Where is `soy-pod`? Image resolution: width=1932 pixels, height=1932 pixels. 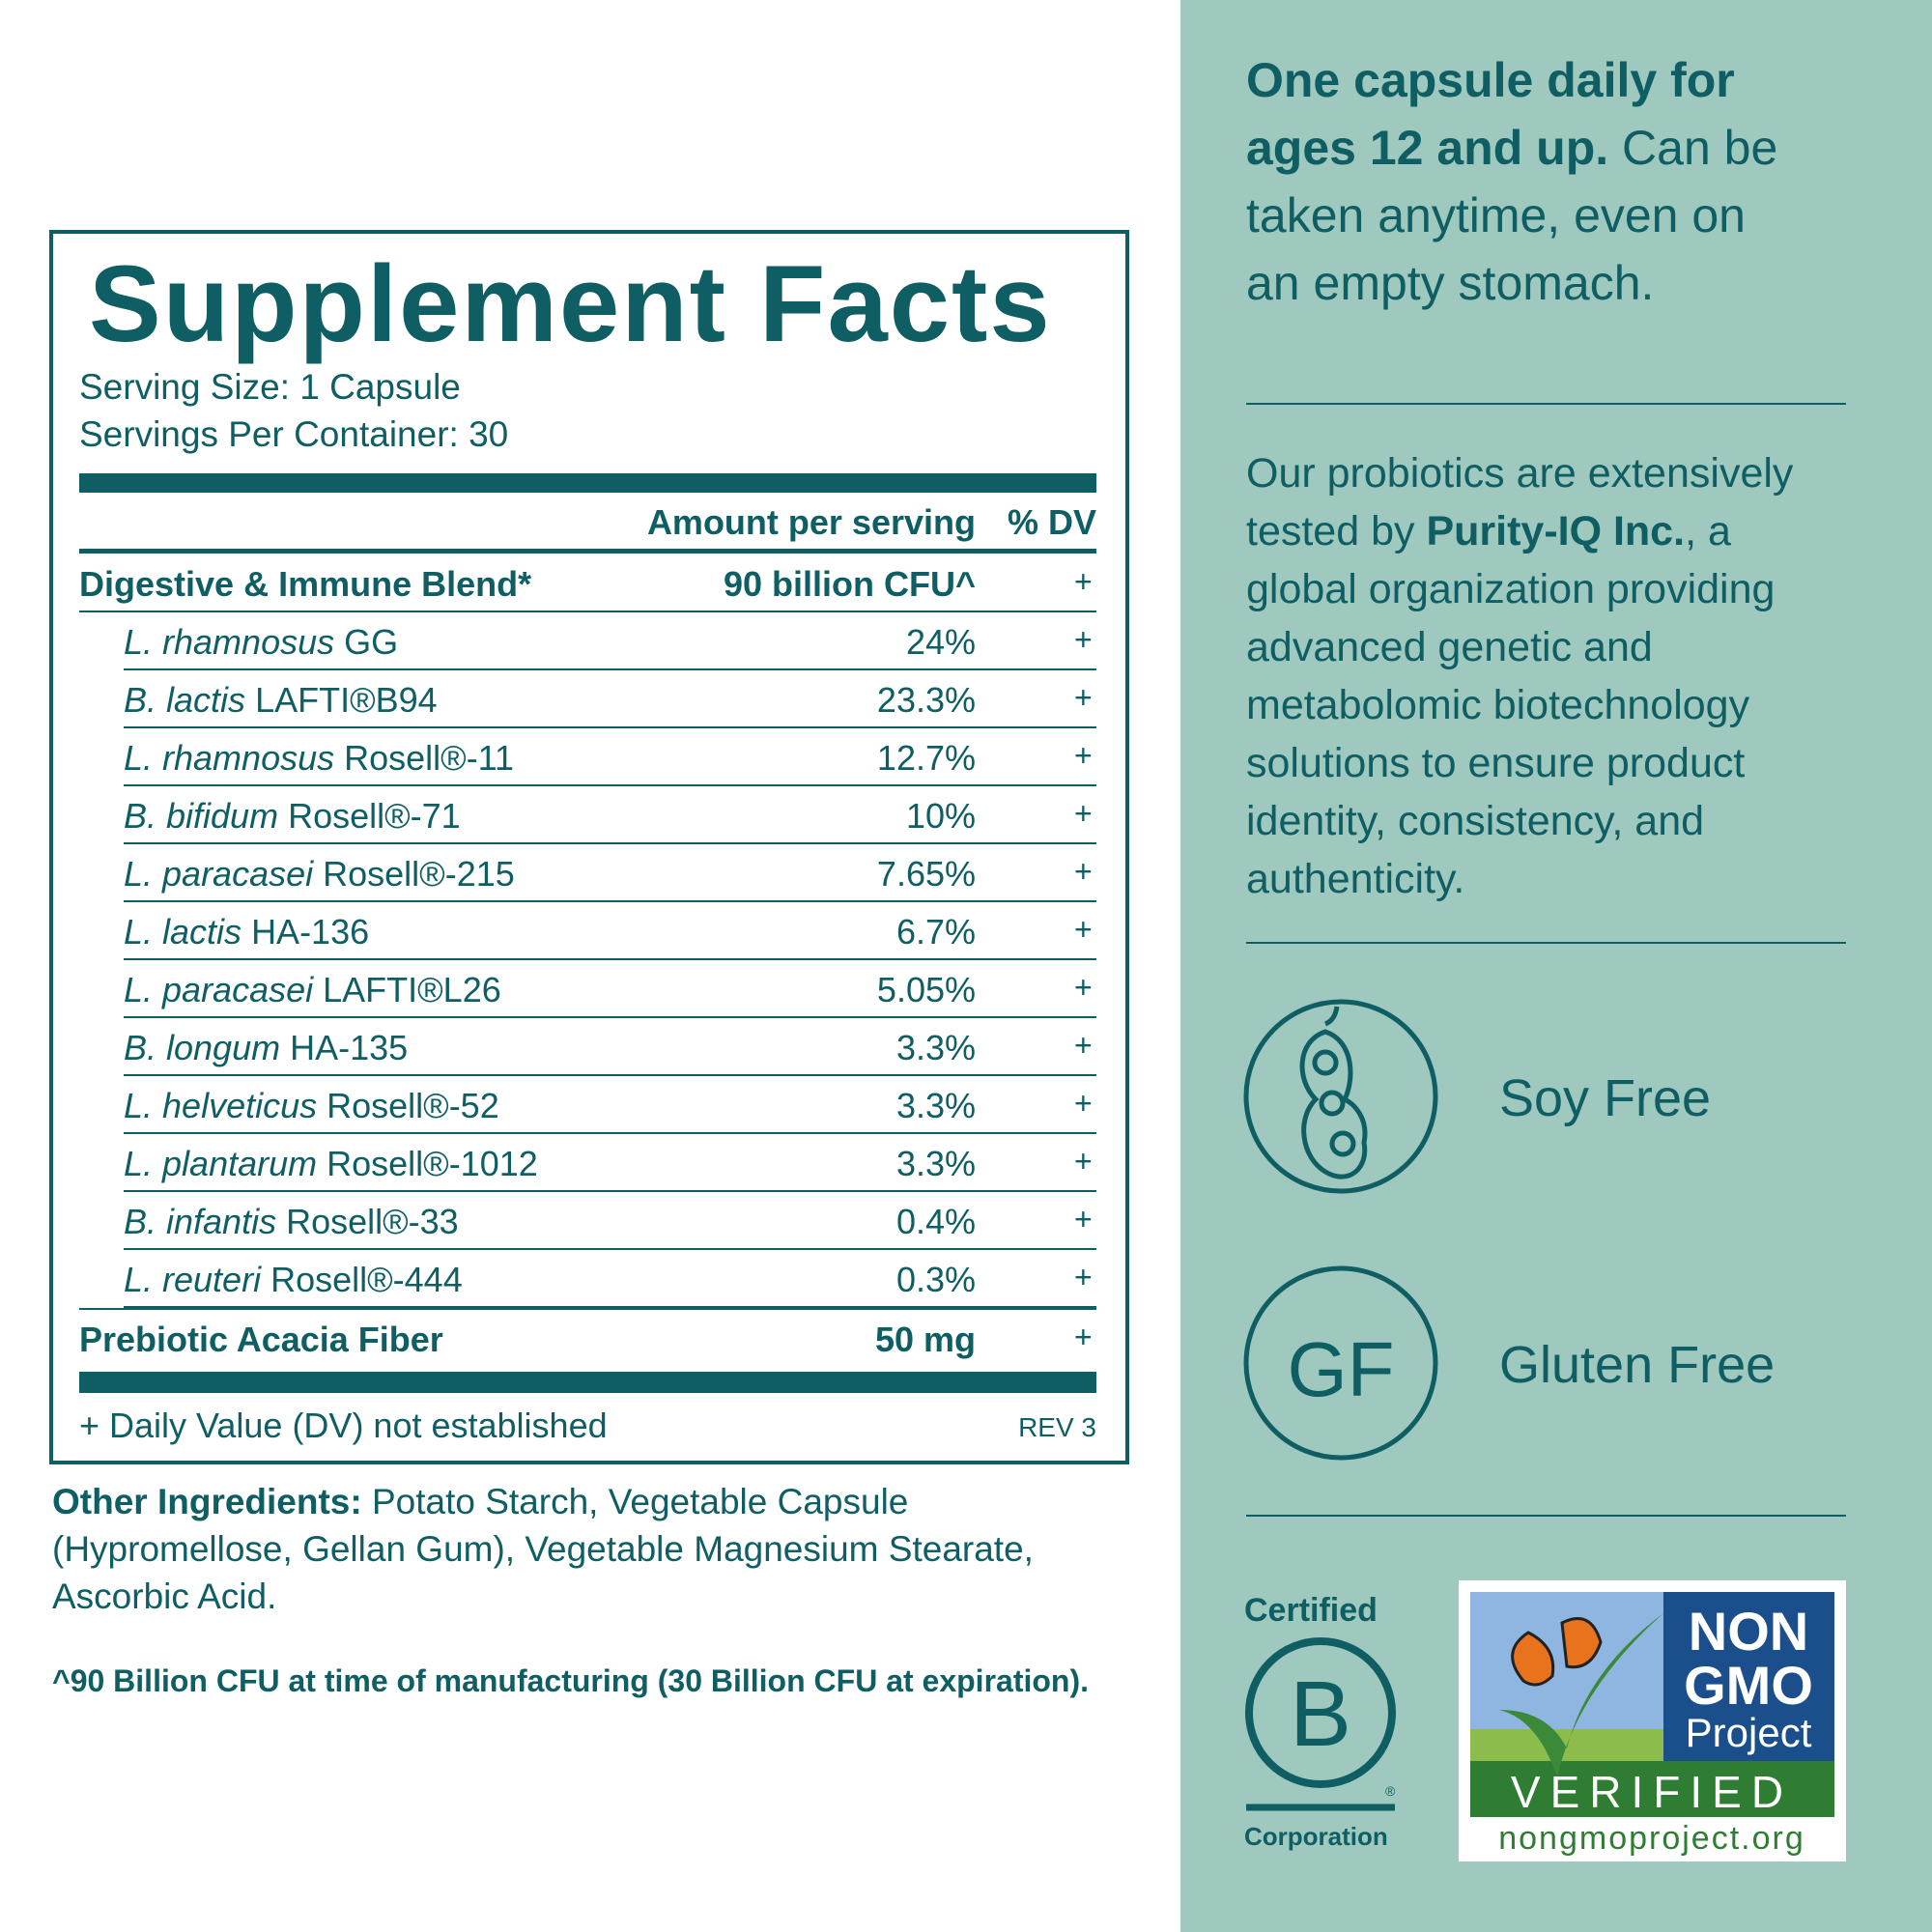 soy-pod is located at coordinates (1333, 1092).